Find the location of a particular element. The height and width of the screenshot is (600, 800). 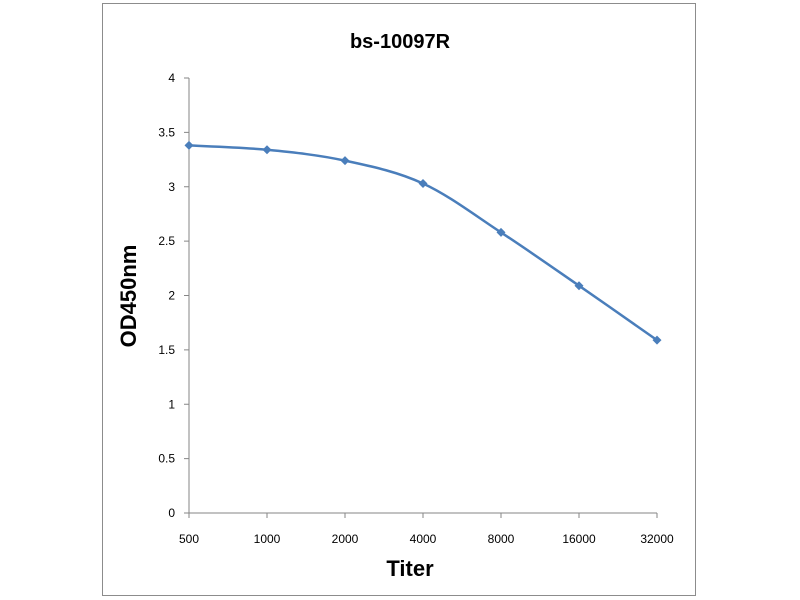

y-tick-label: 2 is located at coordinates (171, 296).